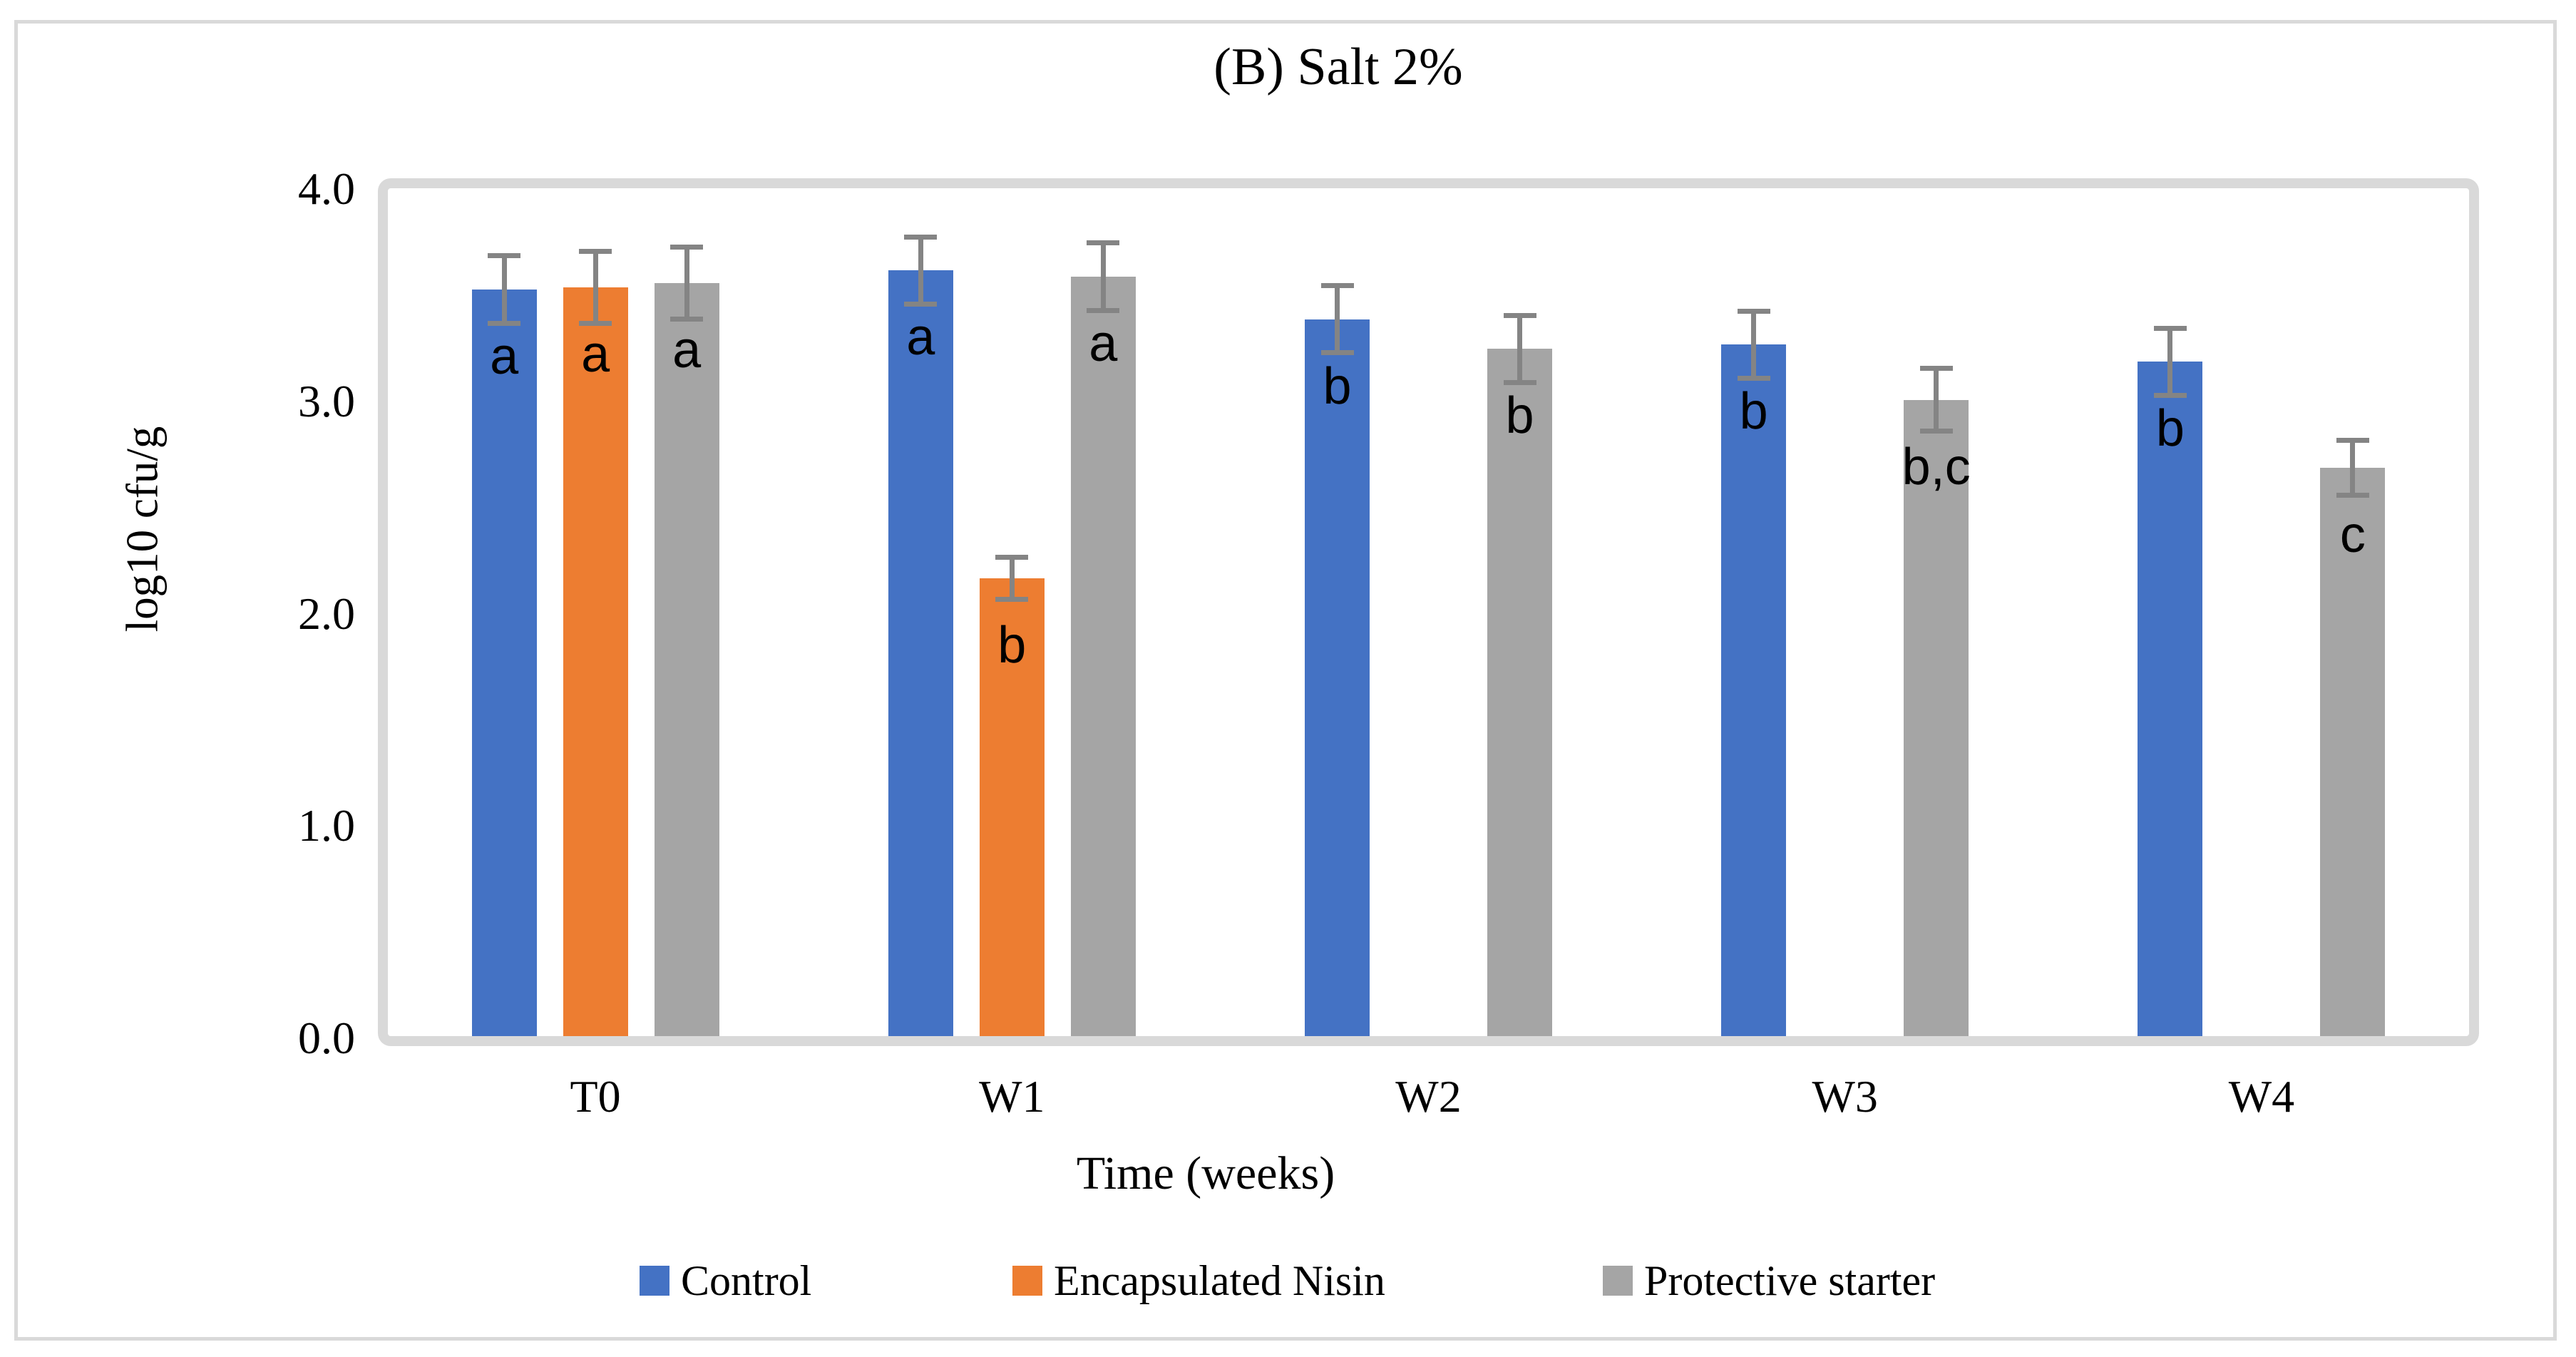 The width and height of the screenshot is (2576, 1357). I want to click on error-cap-top-control-T0, so click(504, 256).